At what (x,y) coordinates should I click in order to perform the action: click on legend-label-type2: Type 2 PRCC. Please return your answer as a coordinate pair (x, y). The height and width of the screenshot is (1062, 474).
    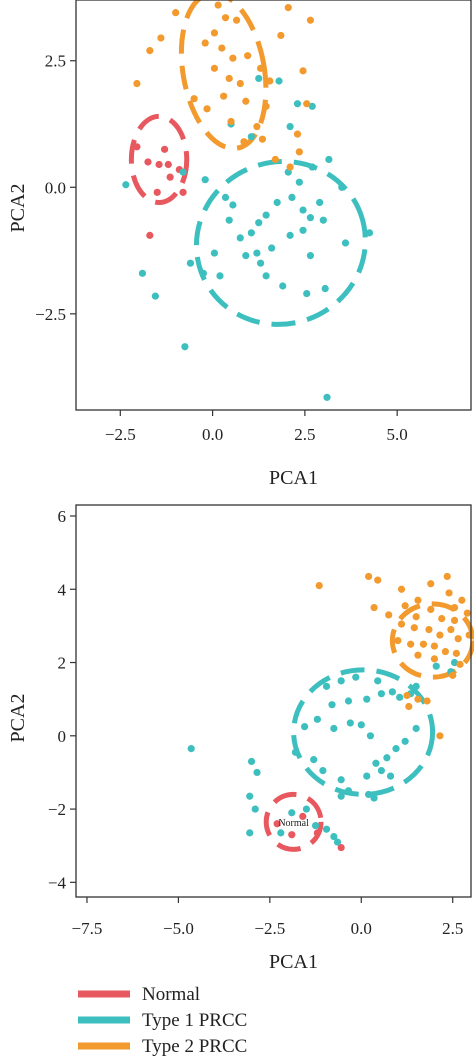
    Looking at the image, I should click on (194, 1046).